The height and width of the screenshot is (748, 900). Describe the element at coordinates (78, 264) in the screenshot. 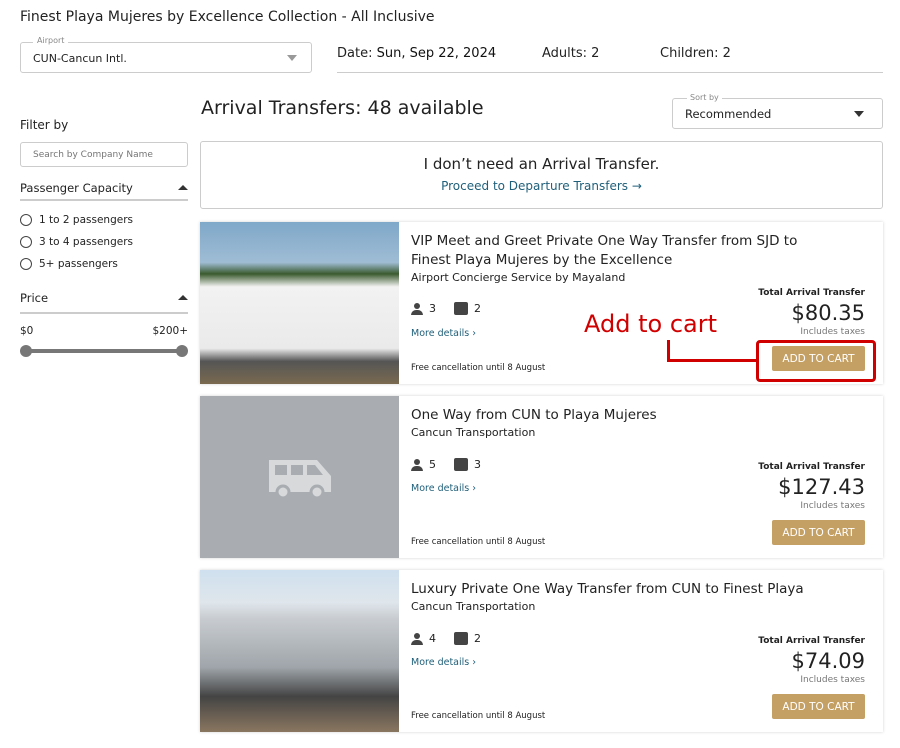

I see `option-label: 5+ passengers` at that location.